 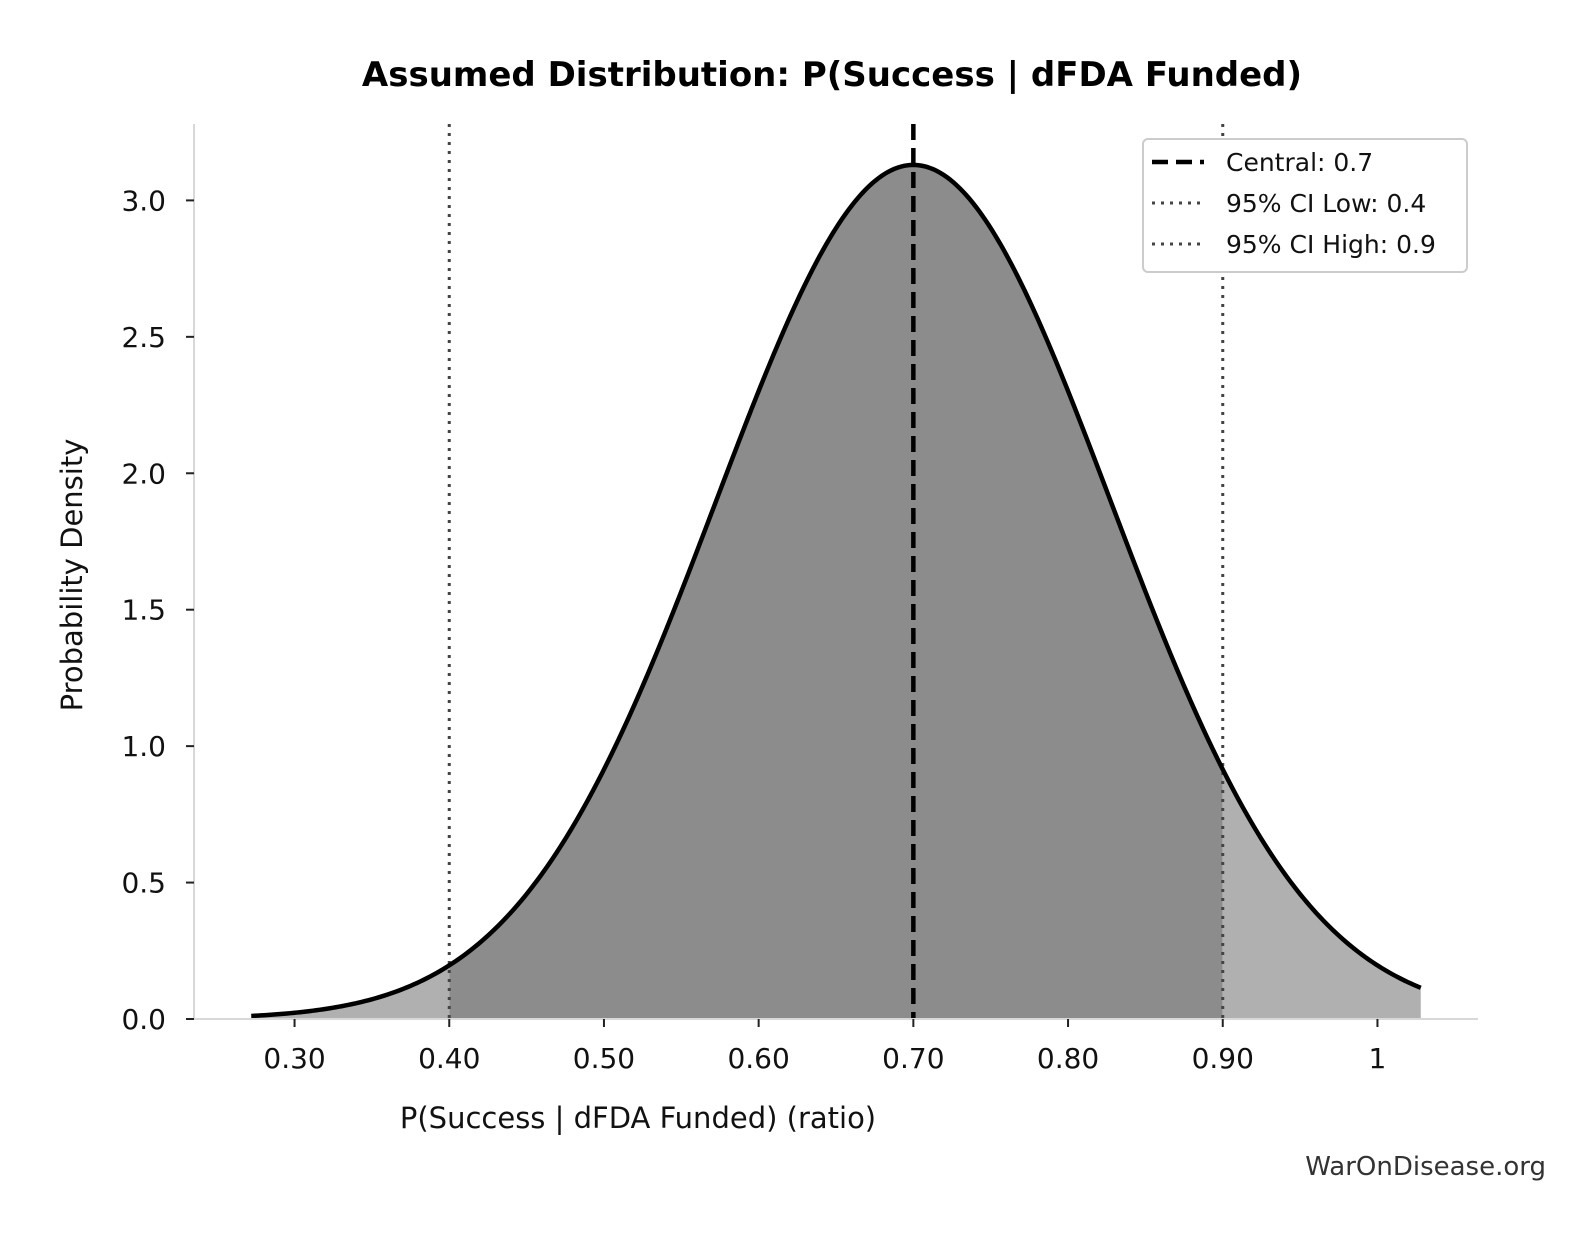 I want to click on x-tick-label: 0.80, so click(x=1068, y=1058).